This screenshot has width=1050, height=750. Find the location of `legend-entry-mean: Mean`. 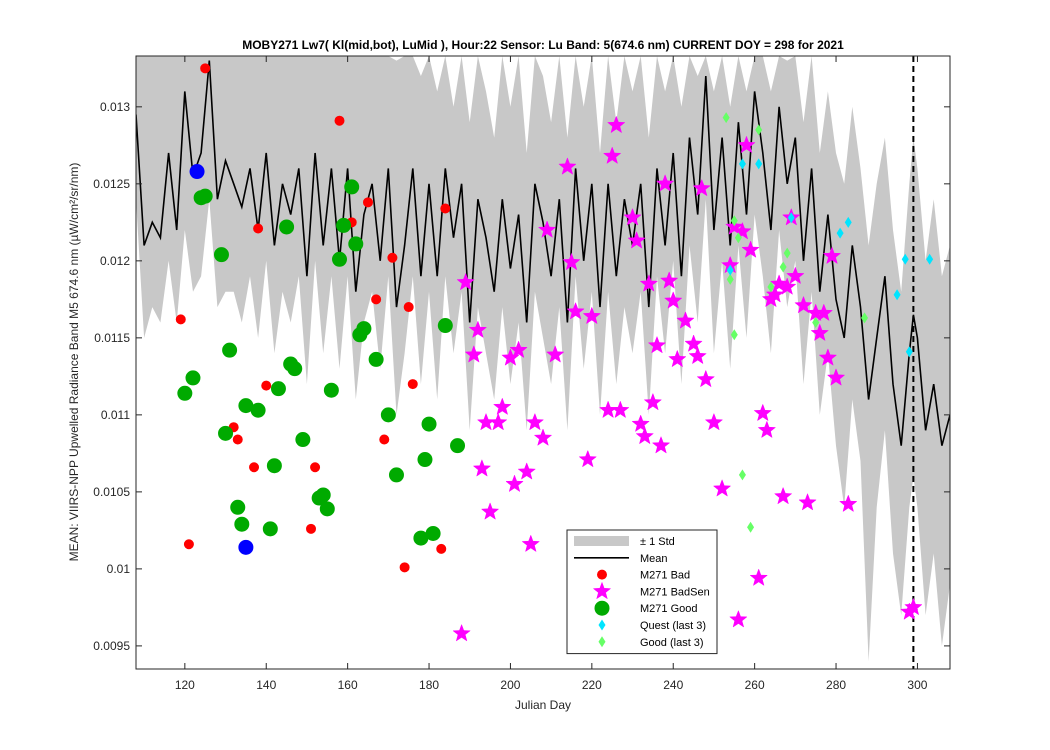

legend-entry-mean: Mean is located at coordinates (621, 559).